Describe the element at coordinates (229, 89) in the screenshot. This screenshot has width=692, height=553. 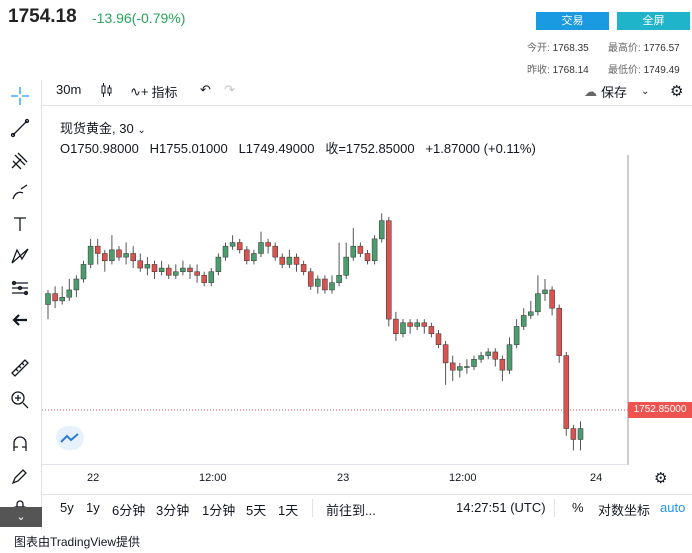
I see `redo-icon: ↷` at that location.